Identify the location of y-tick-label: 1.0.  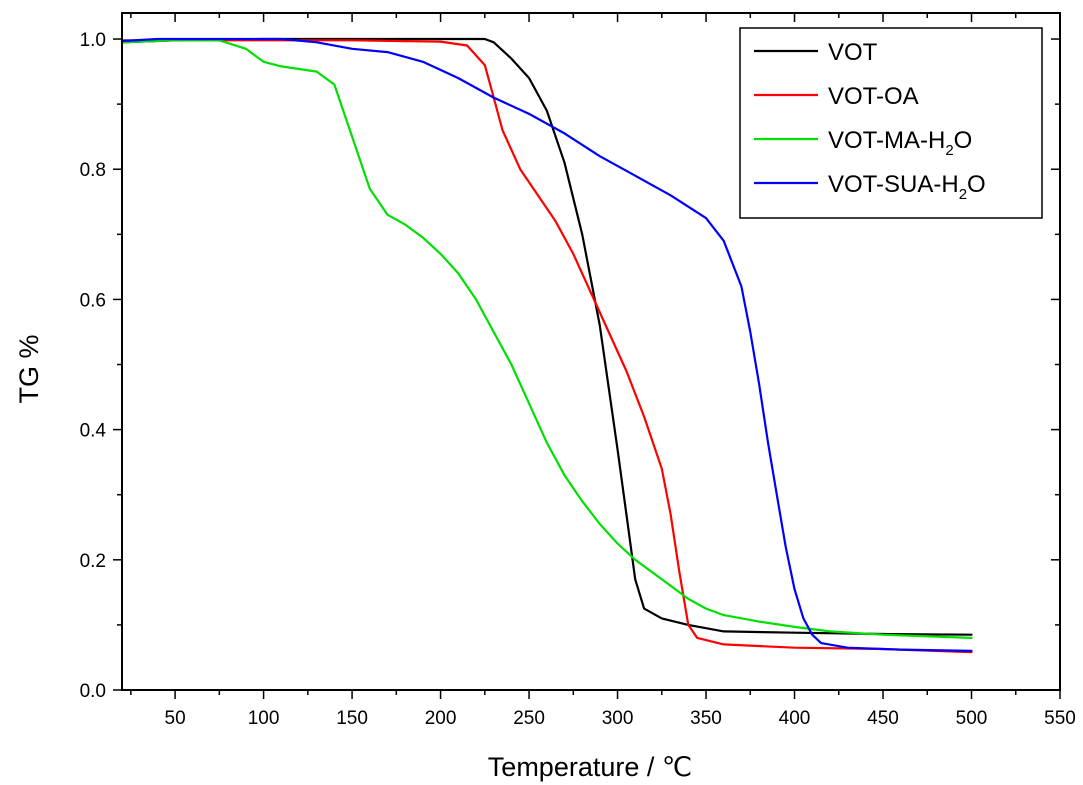
(93, 40).